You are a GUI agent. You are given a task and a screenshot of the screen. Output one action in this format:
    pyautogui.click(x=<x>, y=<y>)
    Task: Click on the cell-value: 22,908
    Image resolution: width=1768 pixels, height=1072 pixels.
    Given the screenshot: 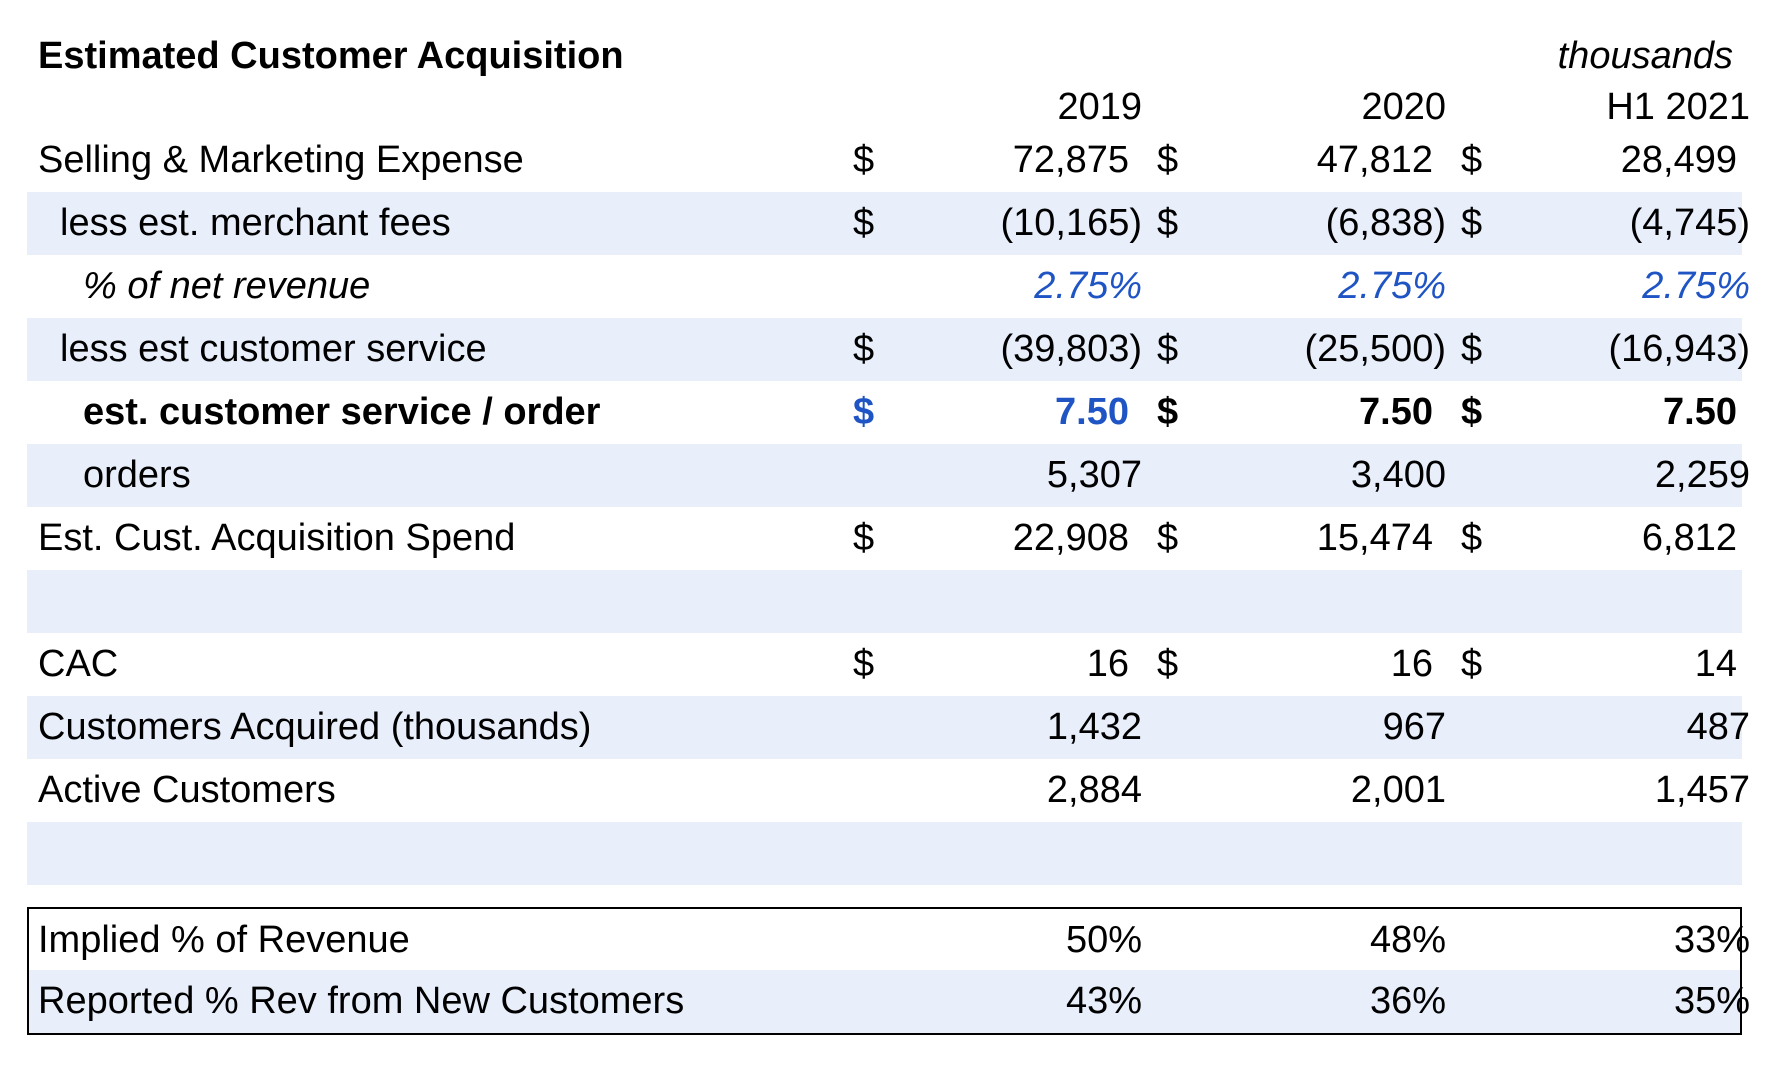 What is the action you would take?
    pyautogui.click(x=1077, y=538)
    